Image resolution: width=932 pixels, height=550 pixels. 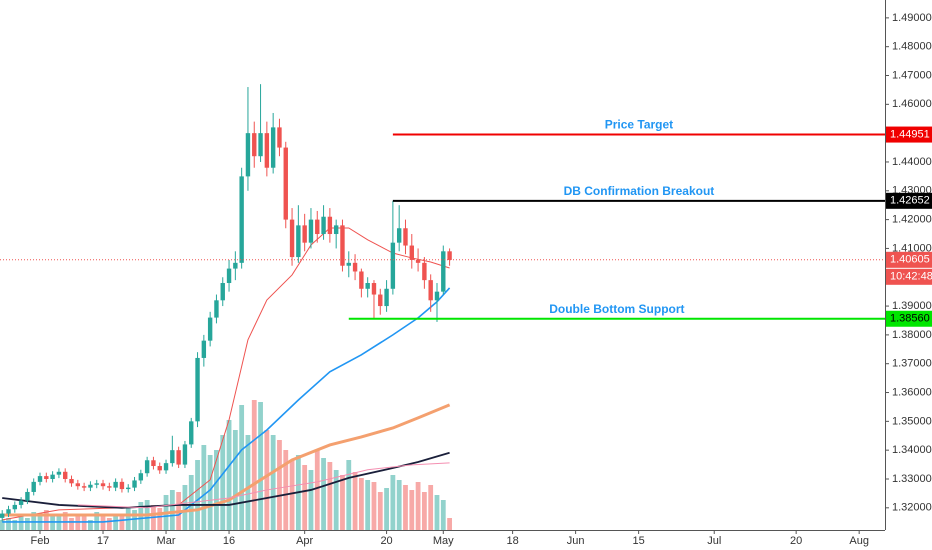 I want to click on y-tick-label: 1.48000, so click(x=912, y=47).